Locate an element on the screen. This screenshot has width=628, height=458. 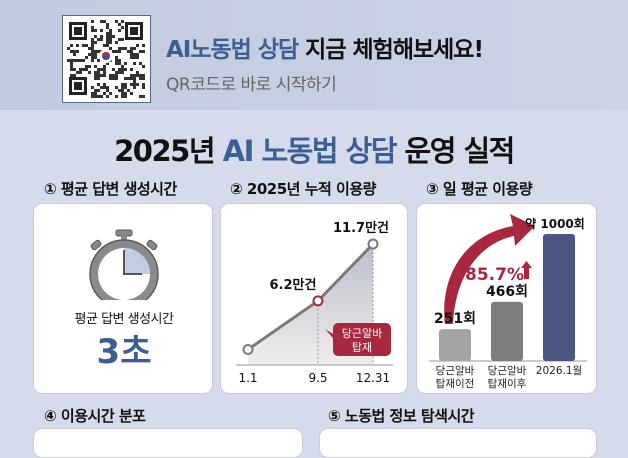
bar-value-label: 251회 is located at coordinates (455, 319).